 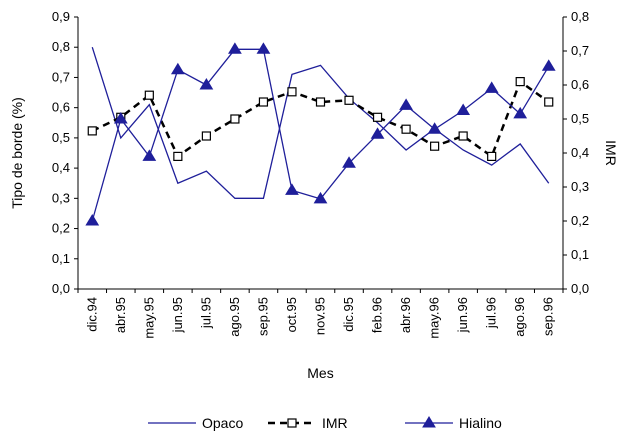 What do you see at coordinates (61, 288) in the screenshot?
I see `left-tick-label: 0,0` at bounding box center [61, 288].